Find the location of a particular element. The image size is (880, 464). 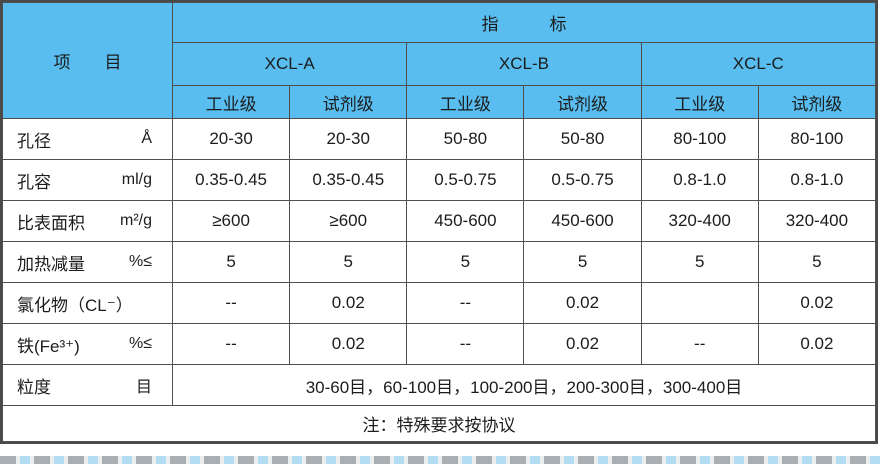

row-label: 比表面积 is located at coordinates (51, 223).